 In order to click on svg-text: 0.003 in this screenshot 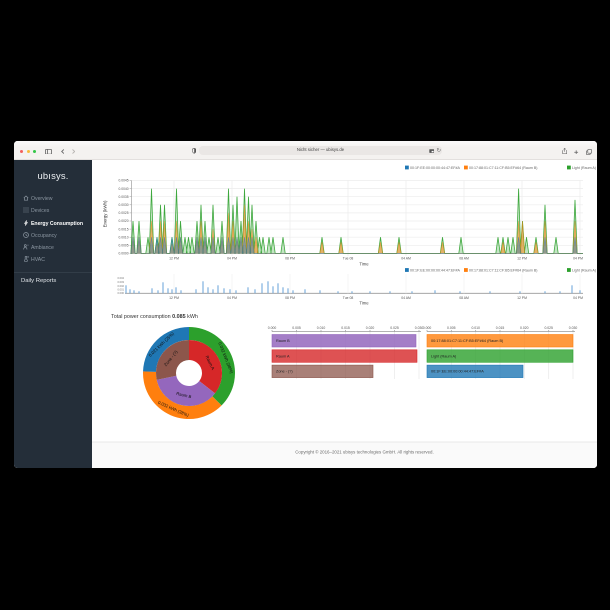, I will do `click(121, 282)`.